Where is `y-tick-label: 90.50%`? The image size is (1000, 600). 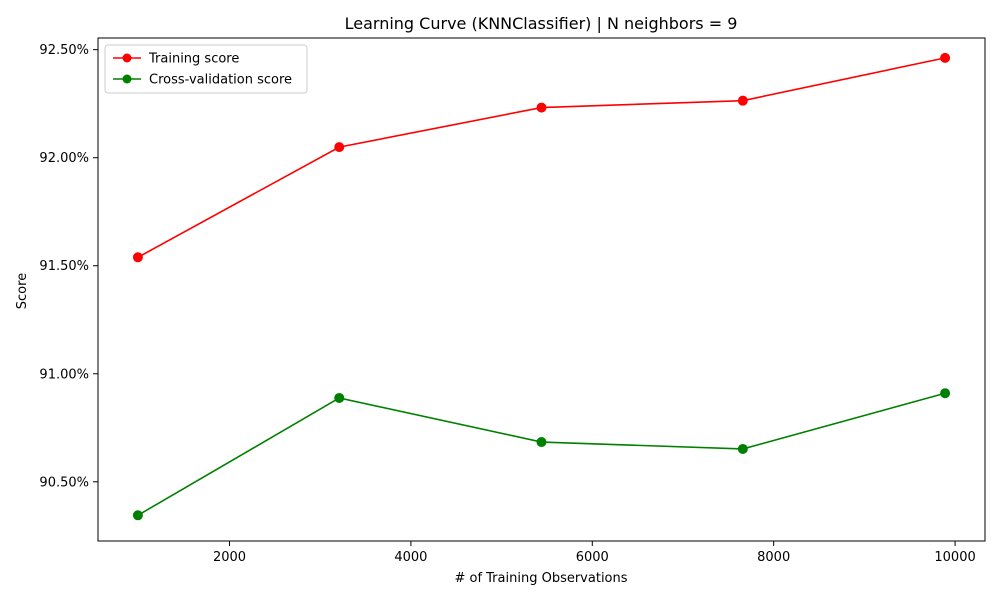 y-tick-label: 90.50% is located at coordinates (64, 482).